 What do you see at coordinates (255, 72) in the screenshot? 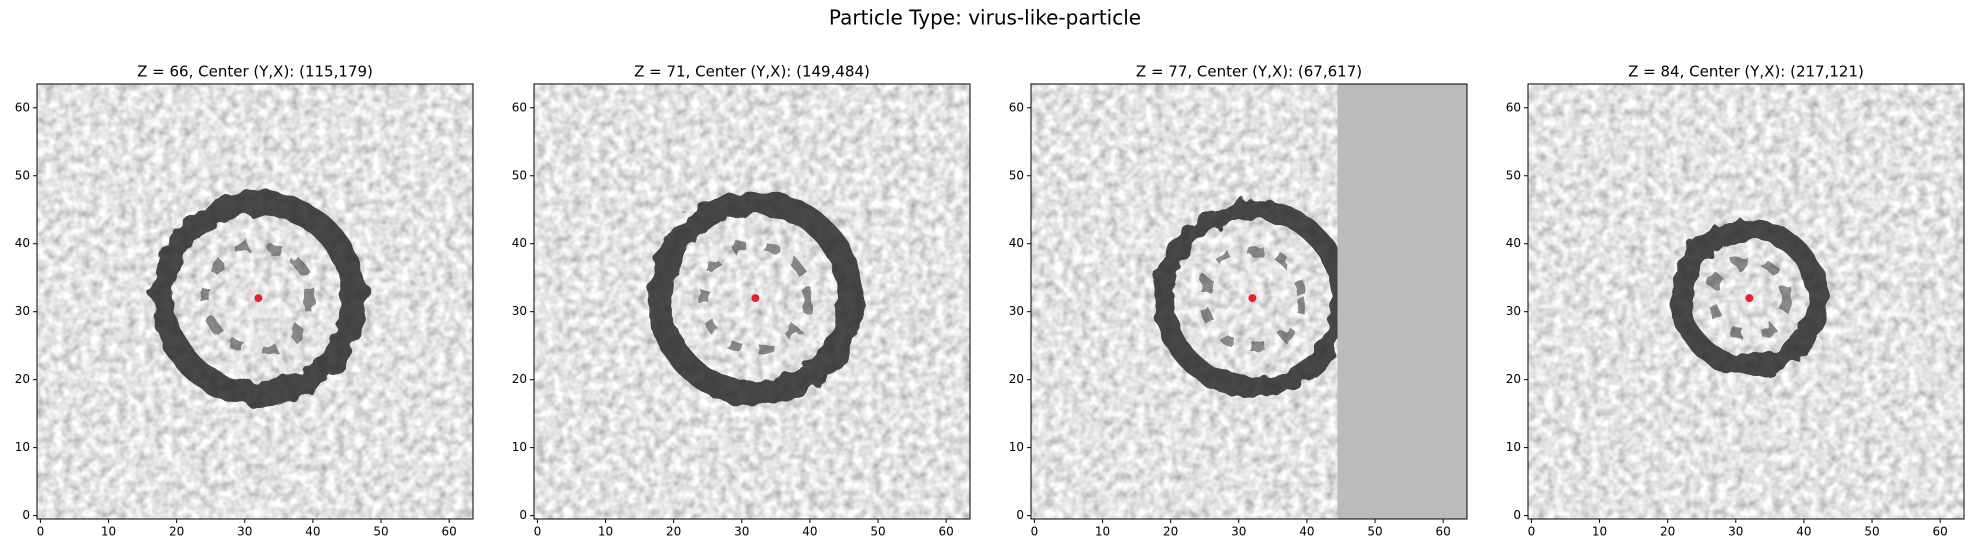
I see `axes-title: Z = 66, Center (Y,X): (115,179)` at bounding box center [255, 72].